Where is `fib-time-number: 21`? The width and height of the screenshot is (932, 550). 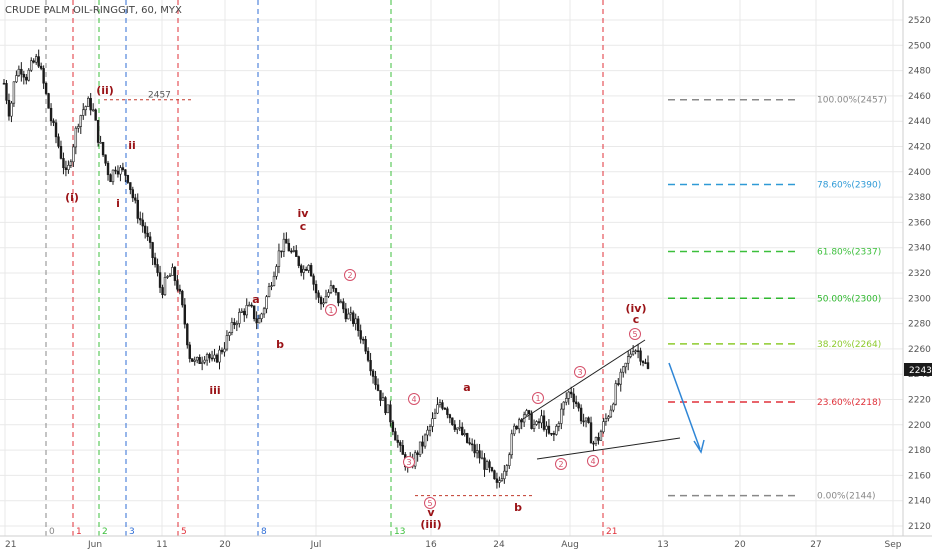 fib-time-number: 21 is located at coordinates (611, 532).